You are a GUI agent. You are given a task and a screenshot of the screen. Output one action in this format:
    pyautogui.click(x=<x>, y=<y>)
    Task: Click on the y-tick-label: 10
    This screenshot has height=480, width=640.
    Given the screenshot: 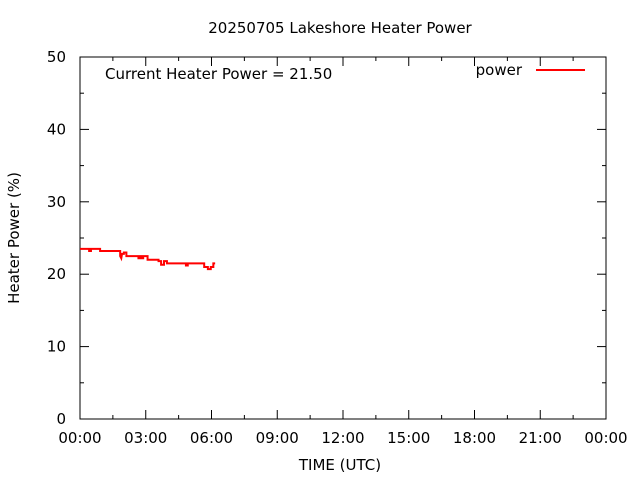 What is the action you would take?
    pyautogui.click(x=56, y=347)
    